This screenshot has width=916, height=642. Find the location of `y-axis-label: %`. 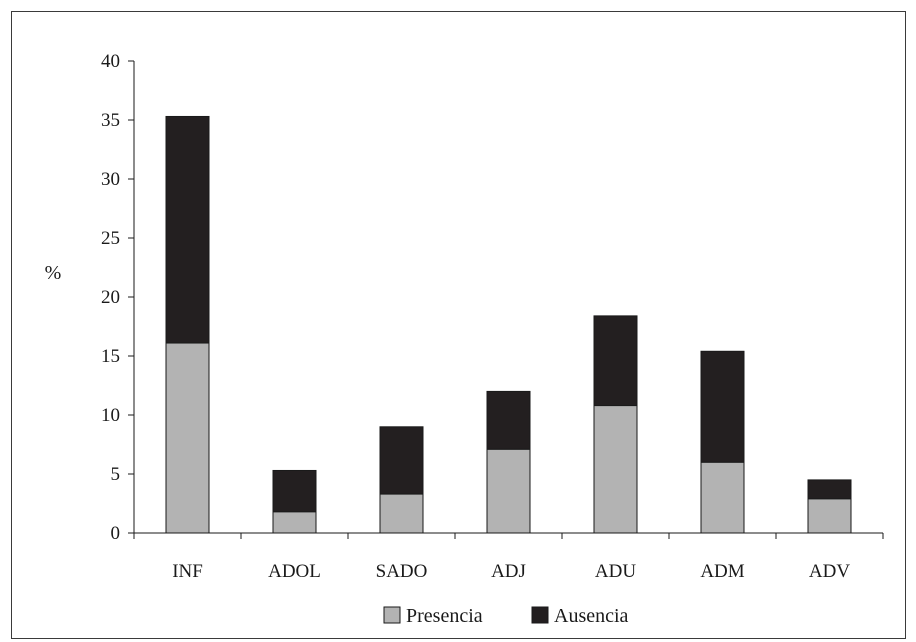

y-axis-label: % is located at coordinates (53, 273).